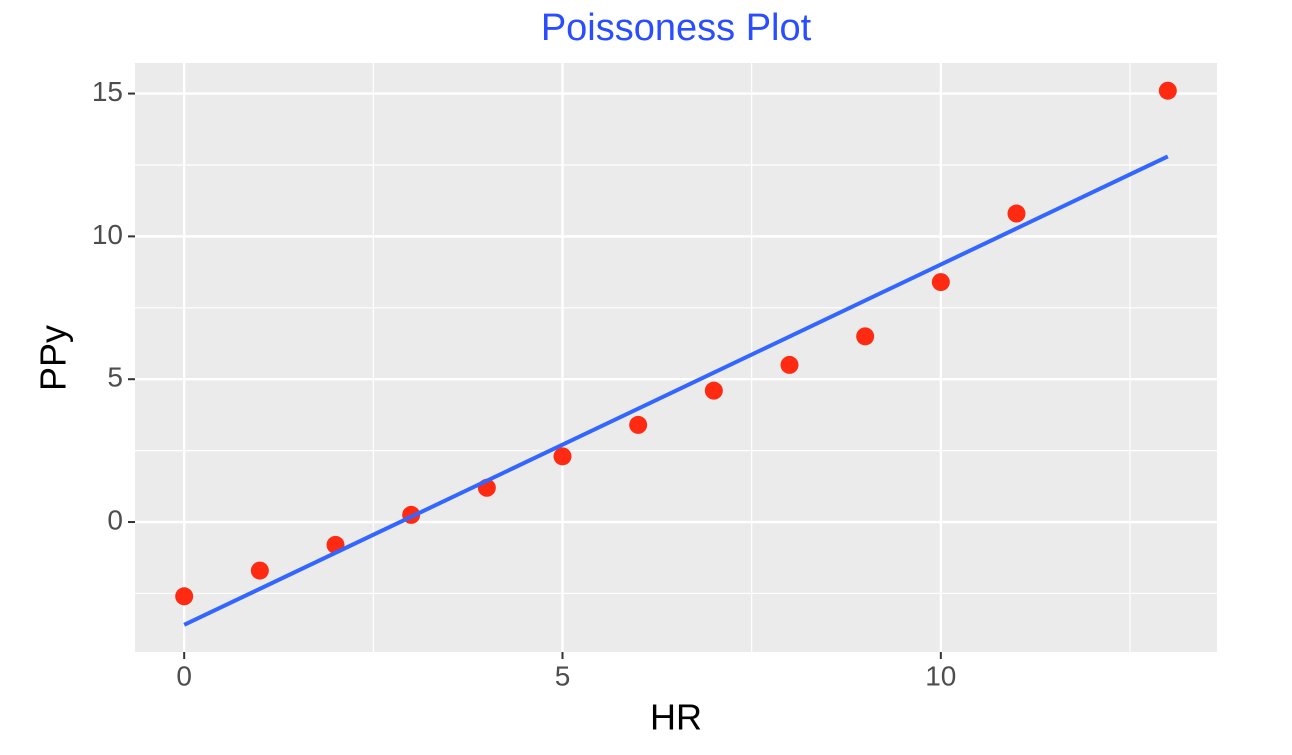 This screenshot has width=1292, height=755. I want to click on y-tick-label: 15, so click(107, 91).